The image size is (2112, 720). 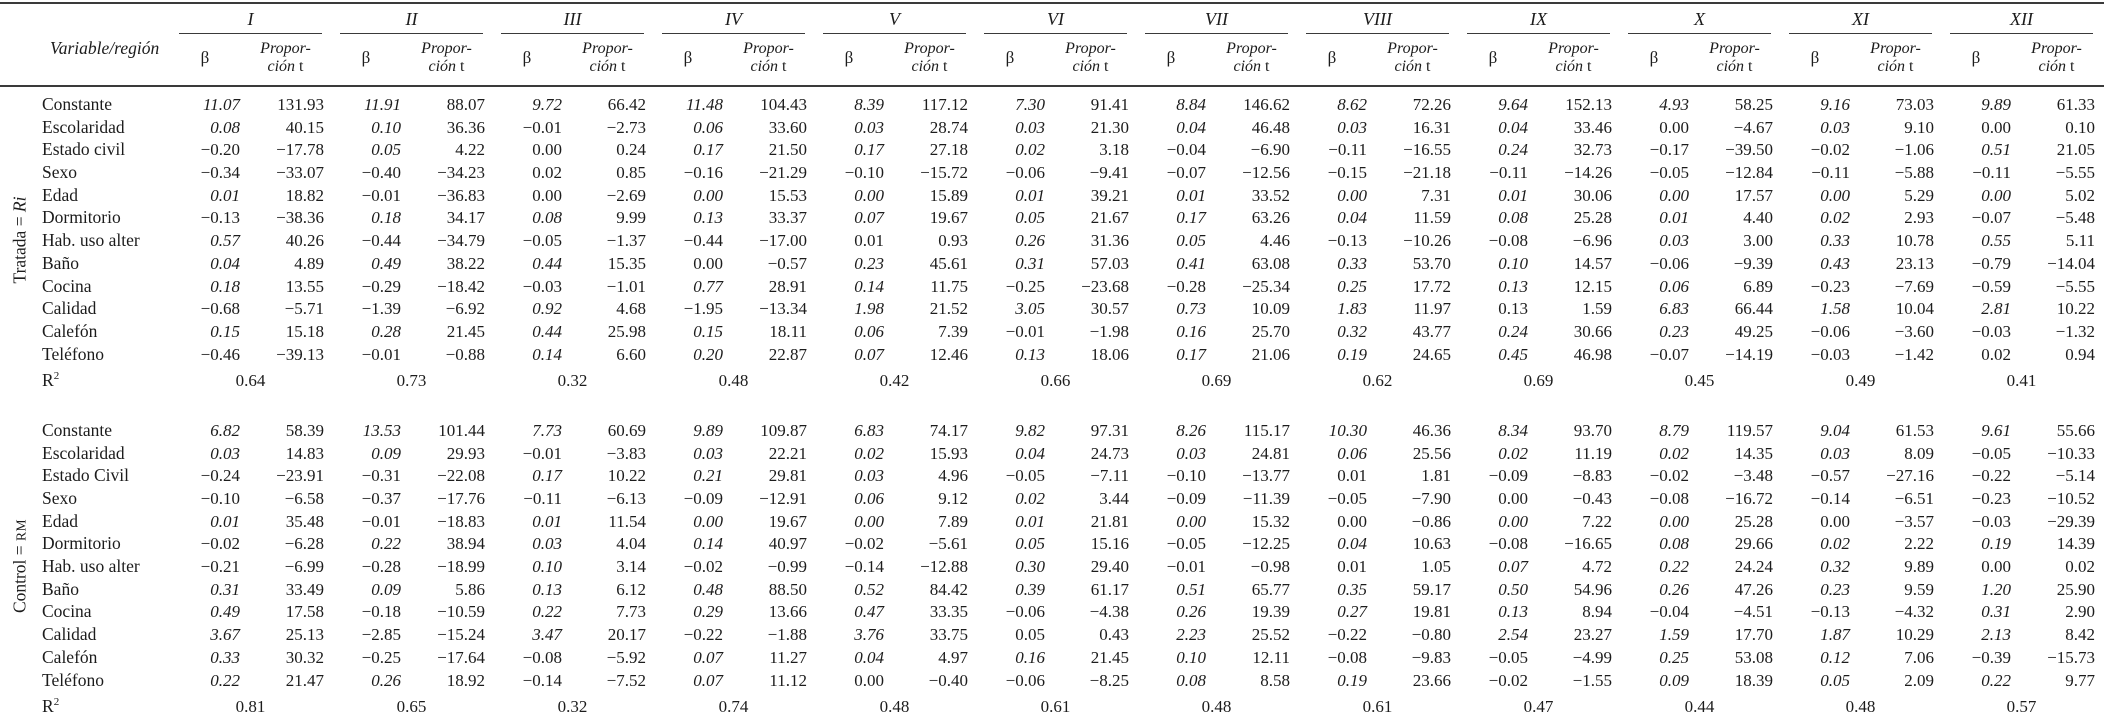 I want to click on cell-proportion-t: 14.83, so click(x=304, y=453).